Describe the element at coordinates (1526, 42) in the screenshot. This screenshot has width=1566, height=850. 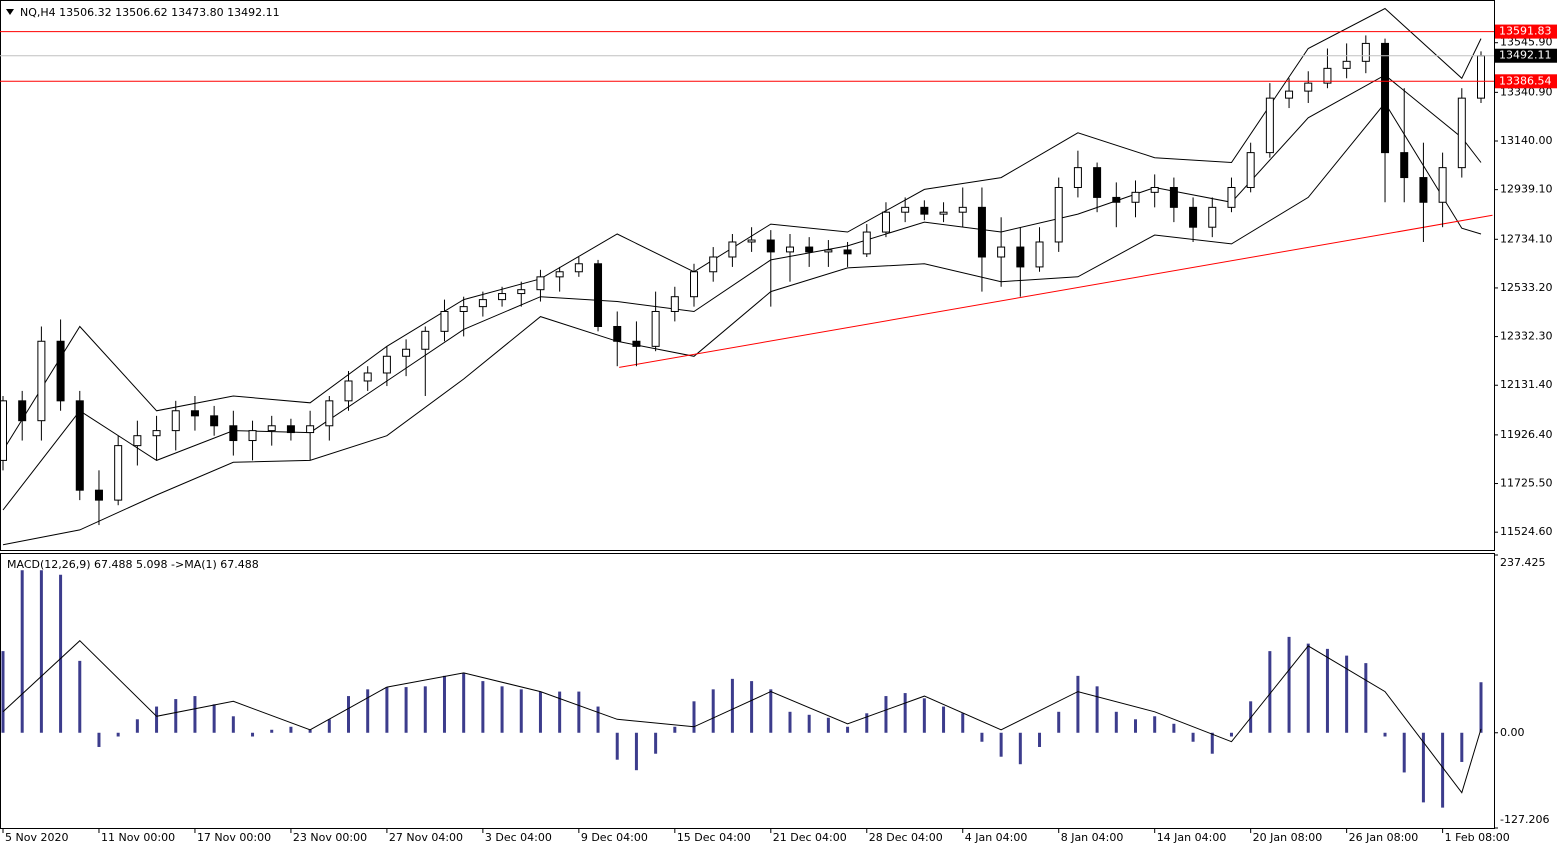
I see `y-tick-label: 13545.90` at that location.